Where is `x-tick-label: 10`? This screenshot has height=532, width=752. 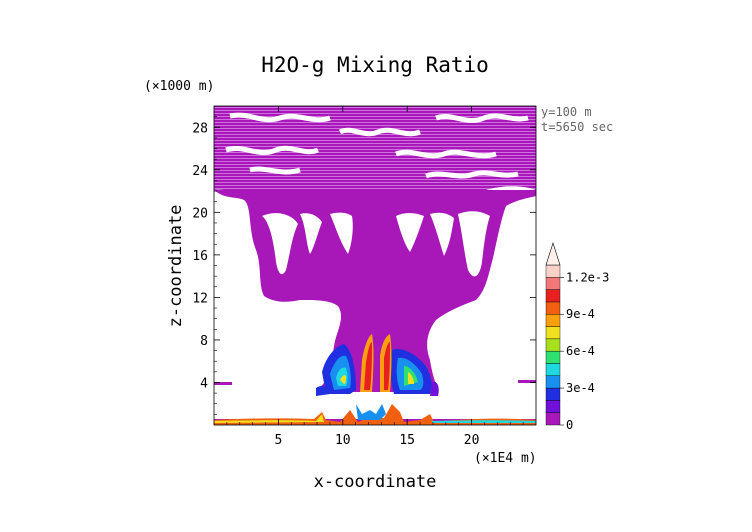 x-tick-label: 10 is located at coordinates (343, 440).